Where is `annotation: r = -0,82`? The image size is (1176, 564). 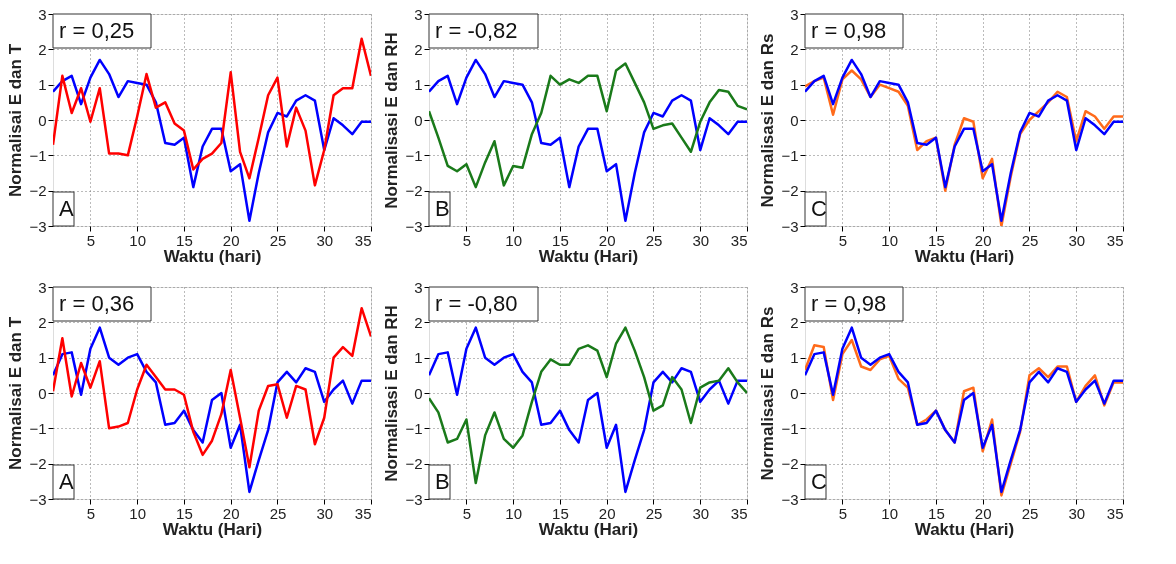 annotation: r = -0,82 is located at coordinates (476, 30).